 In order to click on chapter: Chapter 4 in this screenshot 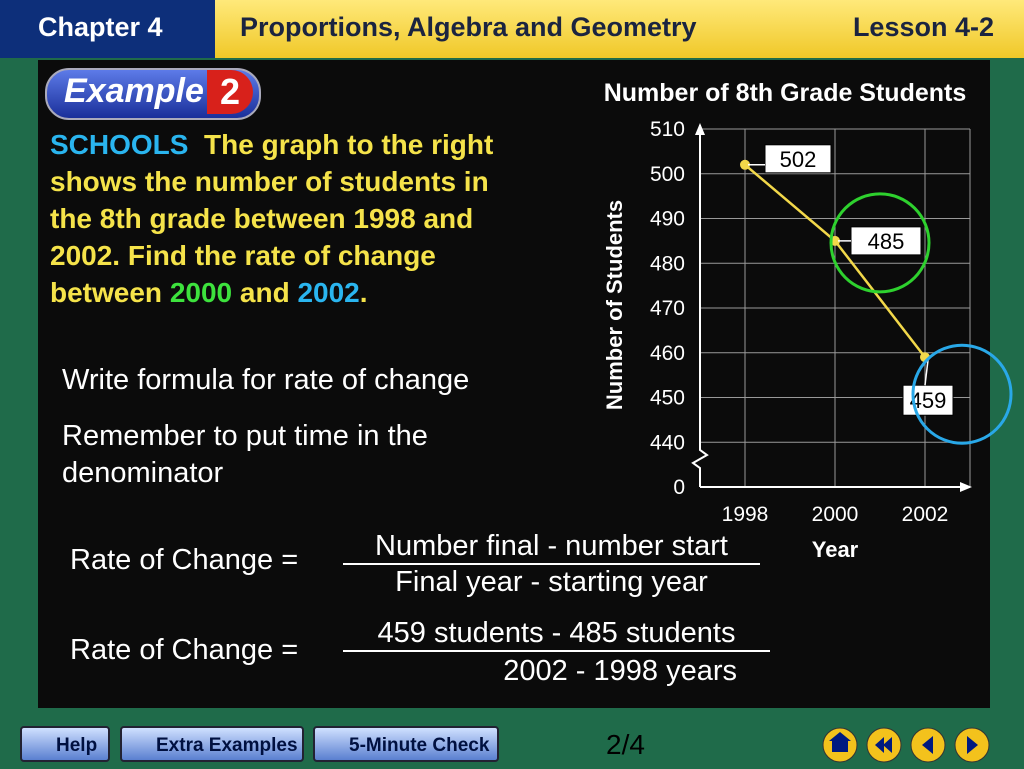, I will do `click(100, 27)`.